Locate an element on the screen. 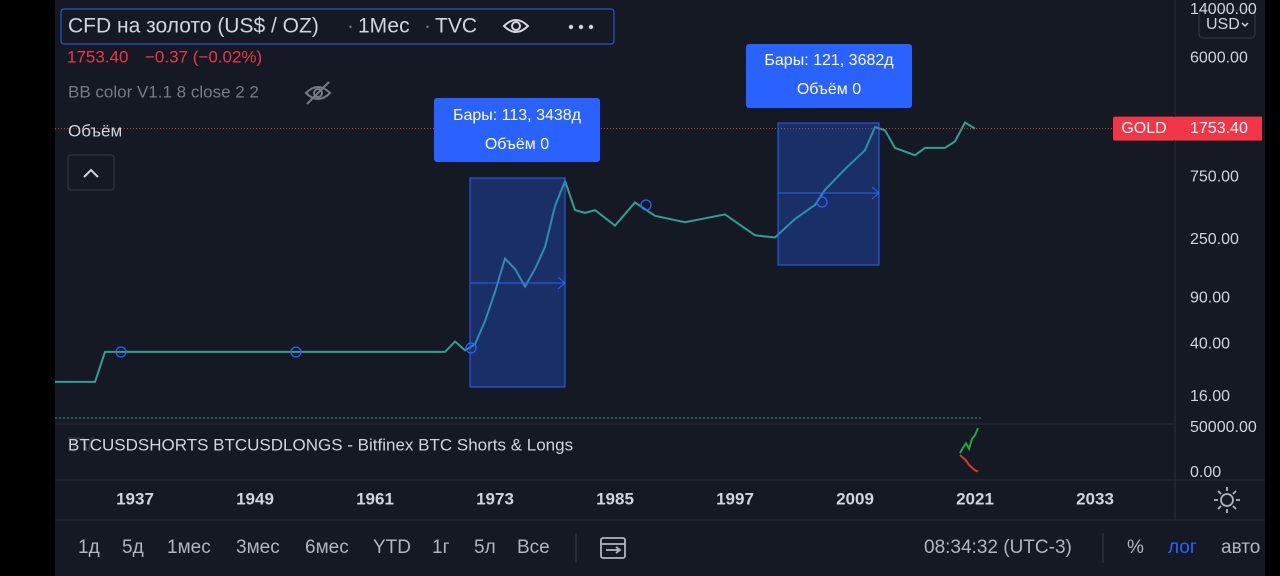 The width and height of the screenshot is (1280, 576). measure-box is located at coordinates (828, 194).